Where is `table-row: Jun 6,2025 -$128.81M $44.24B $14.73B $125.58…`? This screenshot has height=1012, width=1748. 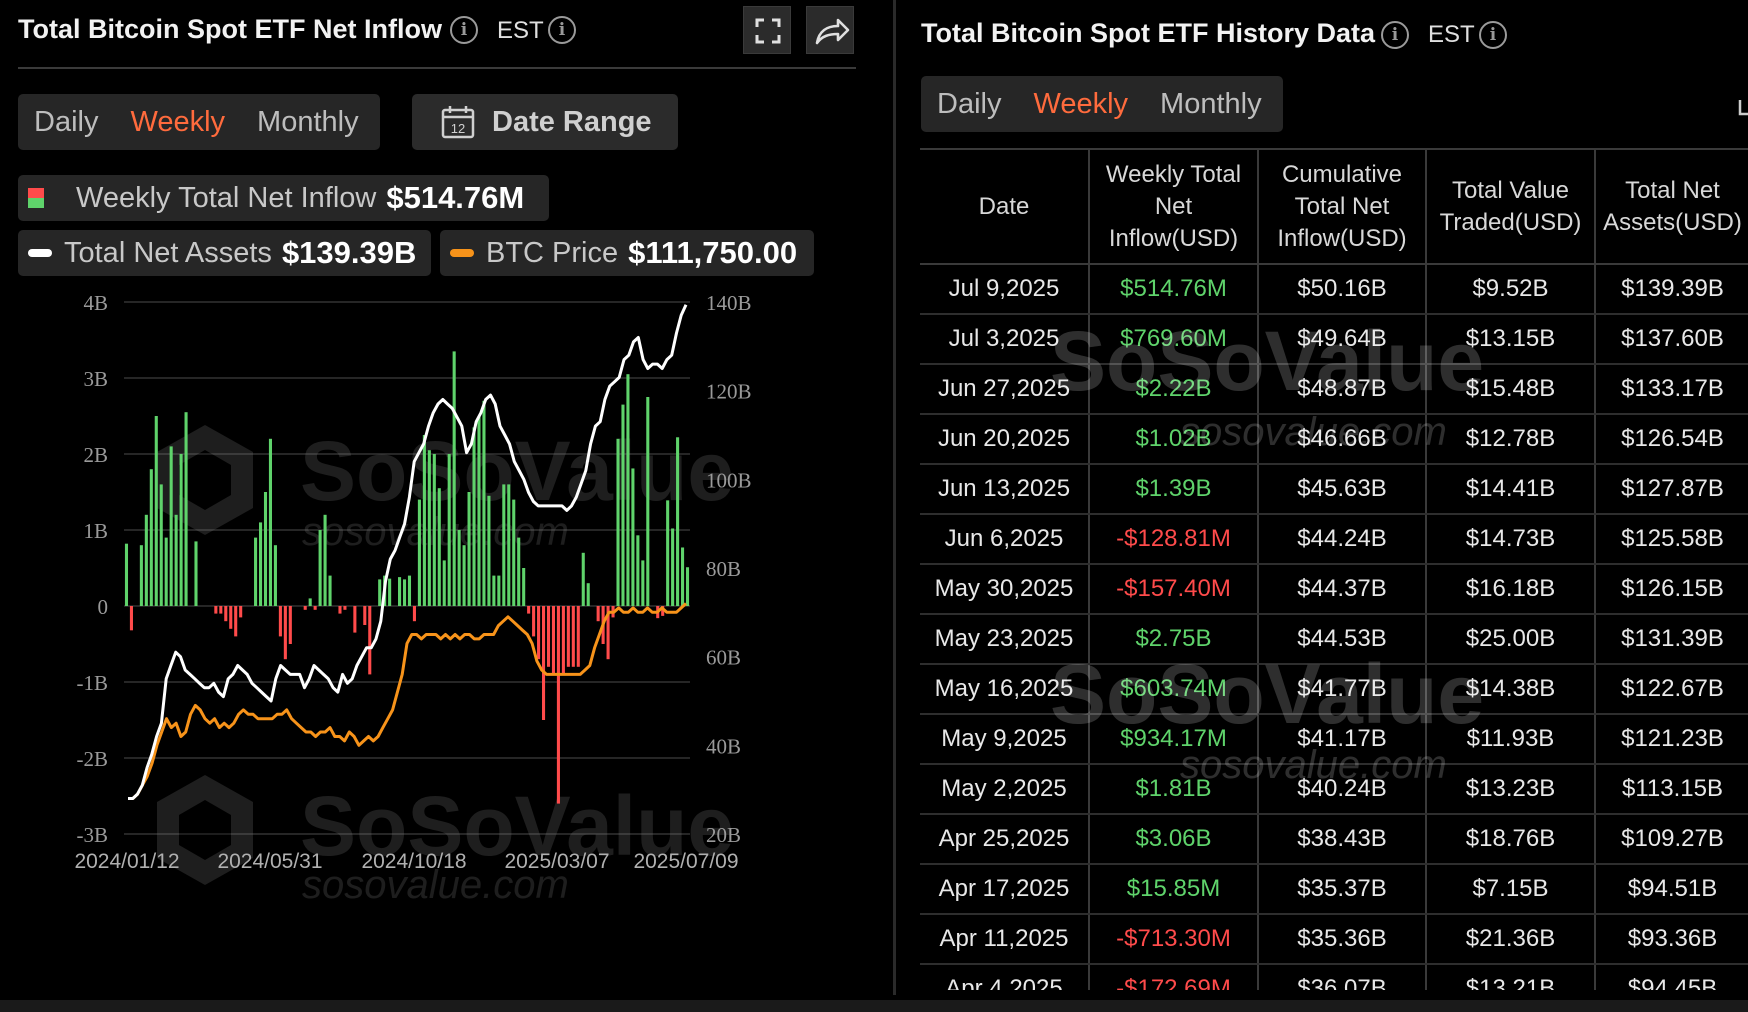
table-row: Jun 6,2025 -$128.81M $44.24B $14.73B $125.58… is located at coordinates (1334, 539).